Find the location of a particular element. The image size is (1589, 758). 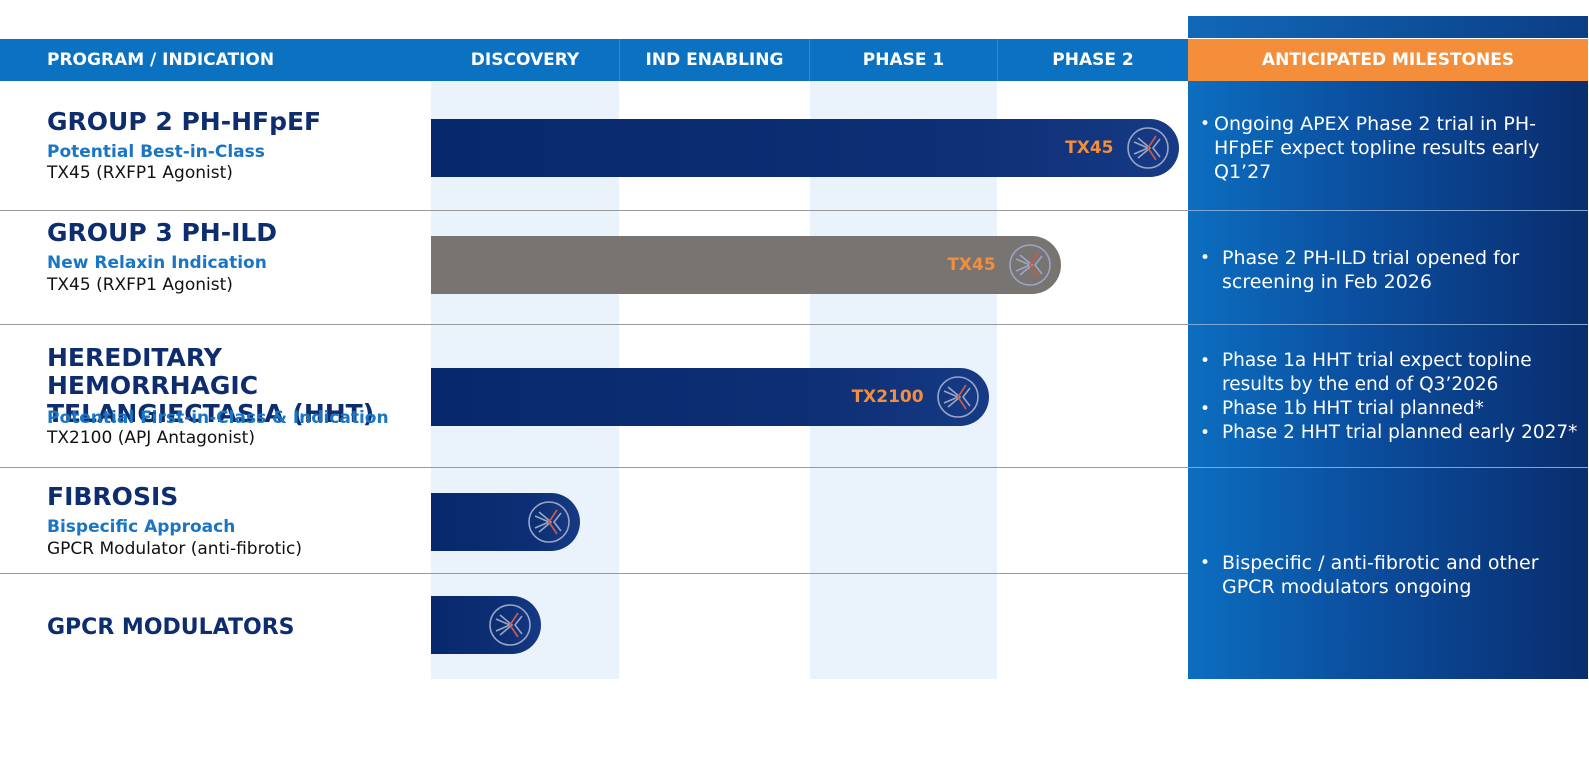

milestone-item: Phase 1b HHT trial planned* is located at coordinates (1392, 409).